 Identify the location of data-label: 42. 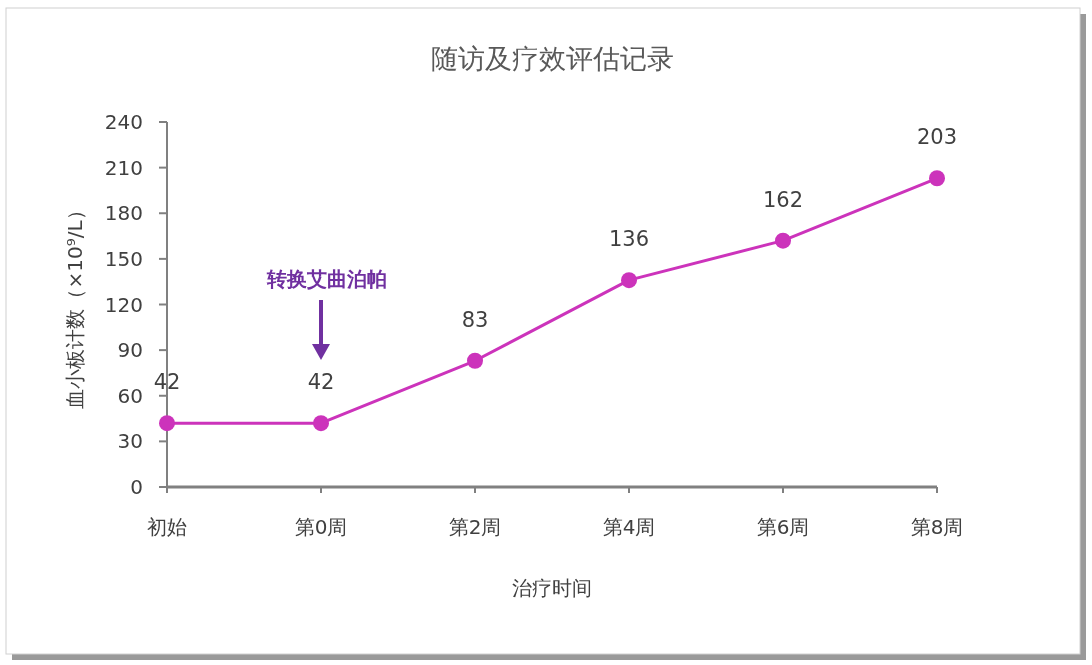
(321, 382).